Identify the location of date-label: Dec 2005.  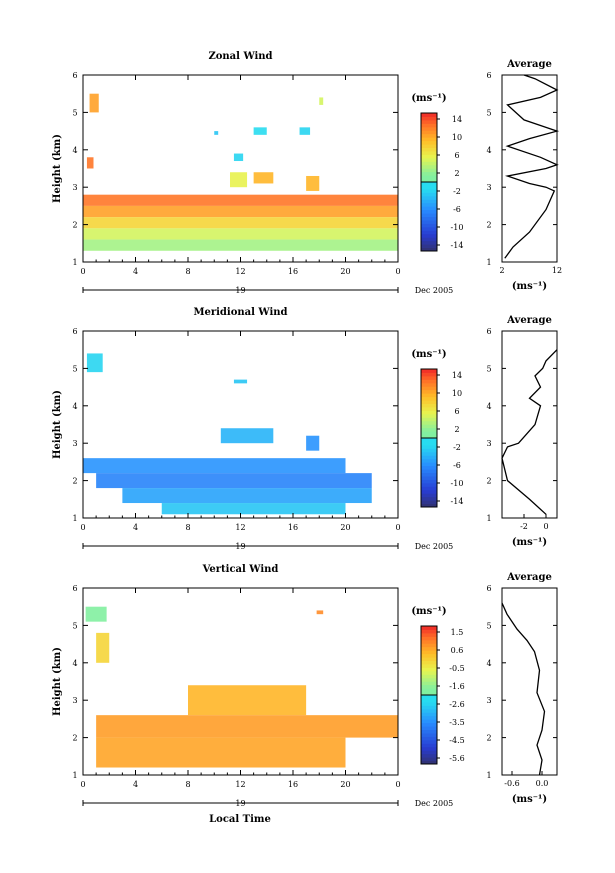
(434, 290).